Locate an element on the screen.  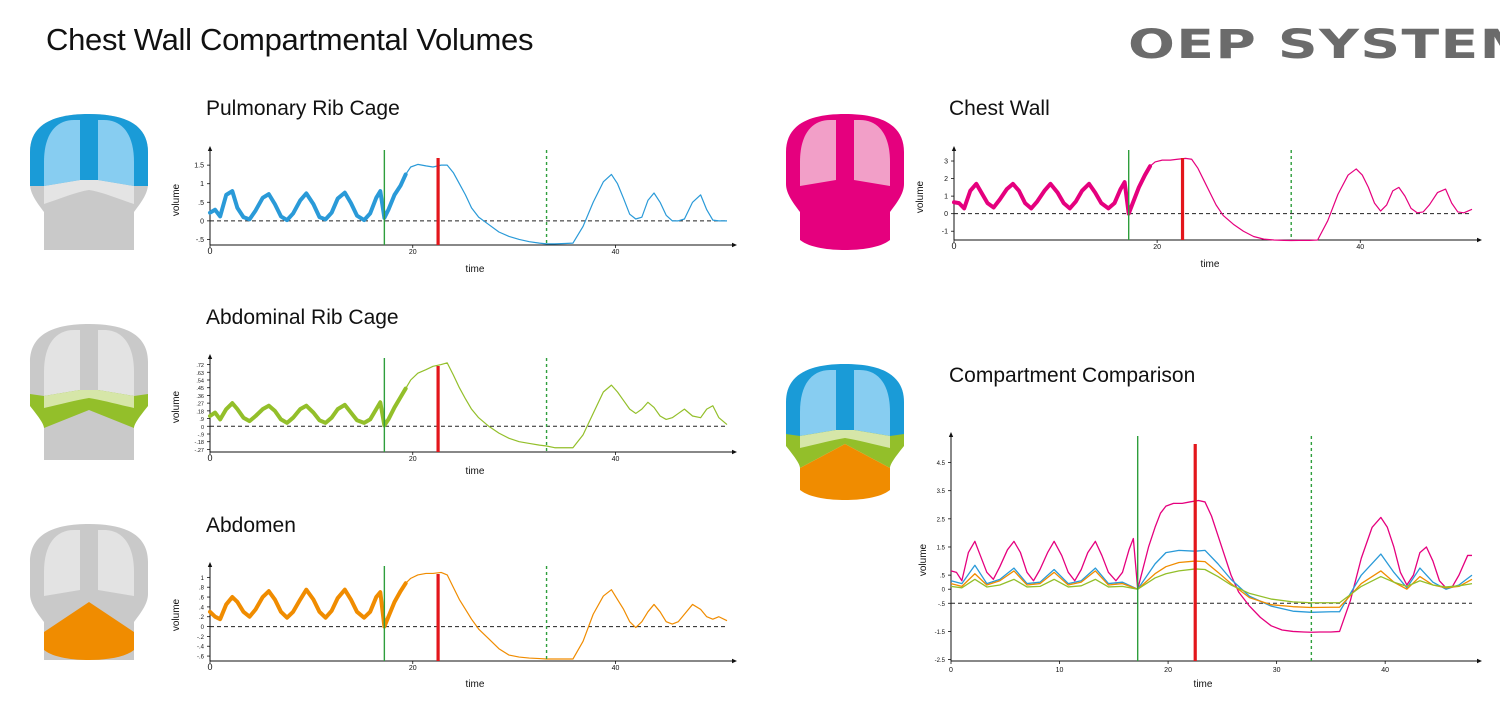
abdomen-chart: -.6 -.4 -.2 0 .2 .4 .6 .8 1 0 20 40 time volume is located at coordinates (454, 626).